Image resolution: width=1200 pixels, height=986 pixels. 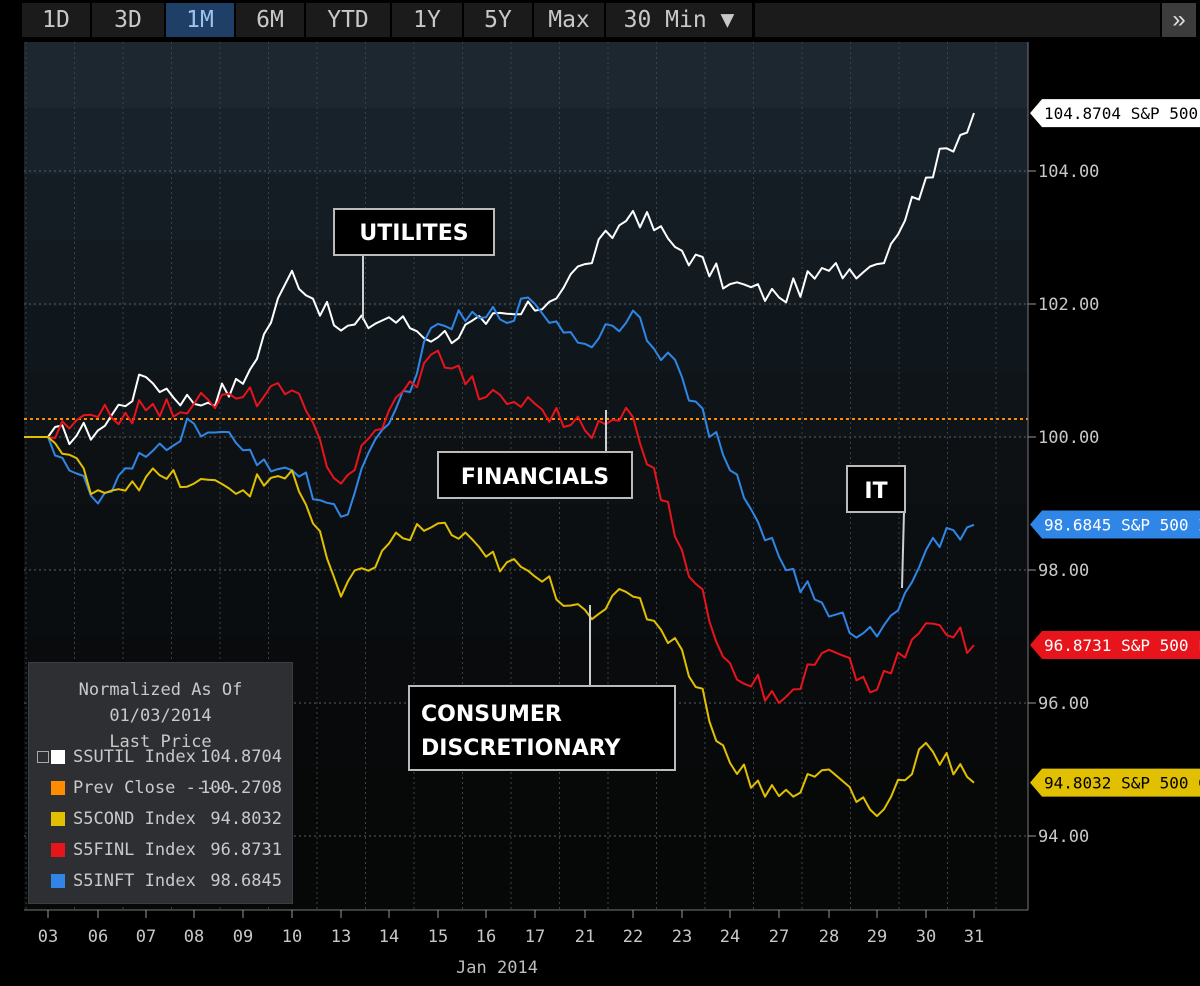 I want to click on legend-subtitle: Last Price, so click(x=160, y=742).